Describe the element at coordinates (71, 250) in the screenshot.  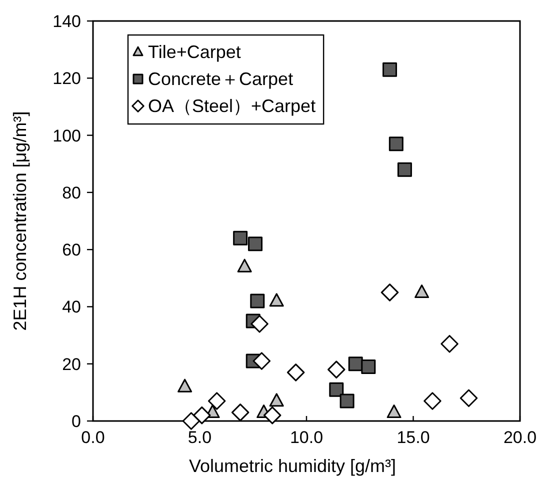
I see `y-tick-label: 60` at that location.